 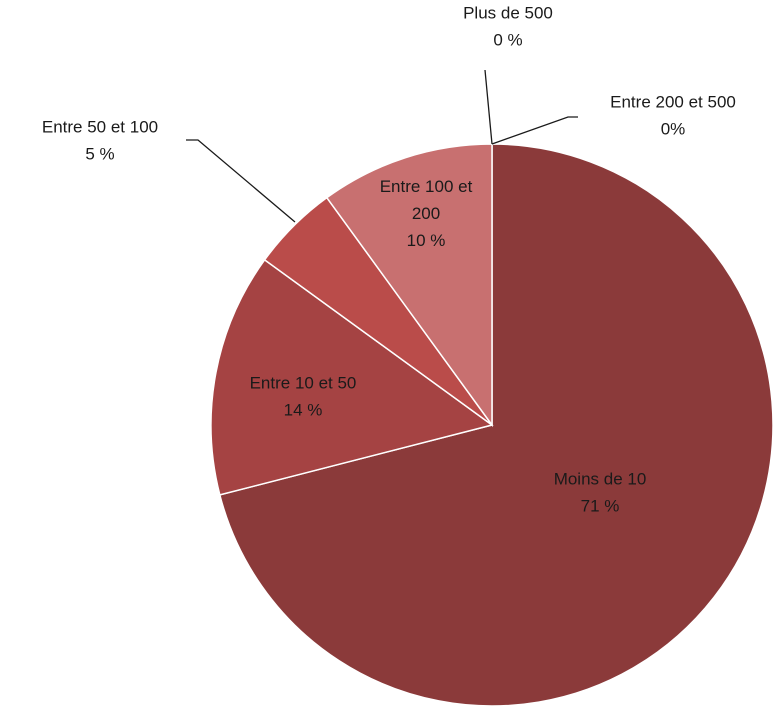 I want to click on label-entre-200-et-500: Entre 200 et 500 0%, so click(x=673, y=116).